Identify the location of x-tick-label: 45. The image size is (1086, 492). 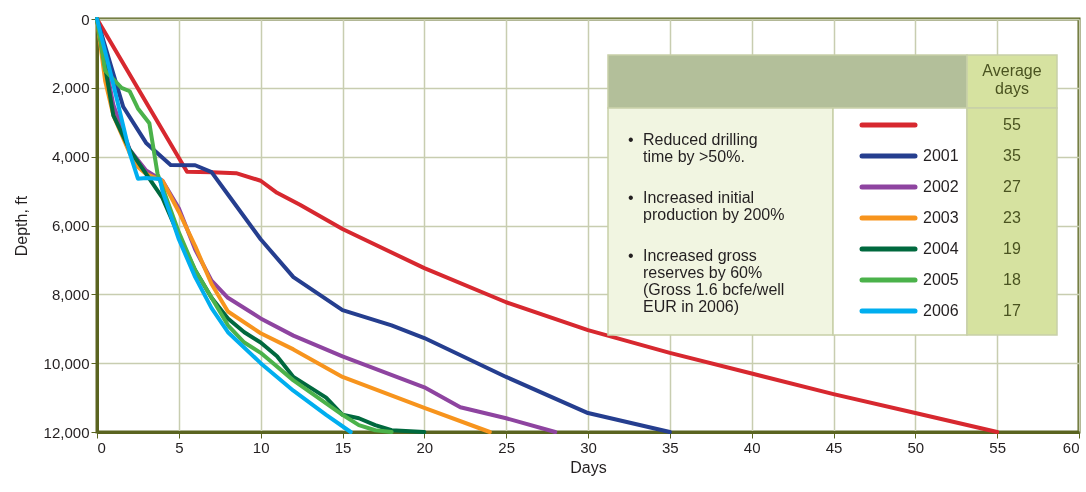
(834, 447).